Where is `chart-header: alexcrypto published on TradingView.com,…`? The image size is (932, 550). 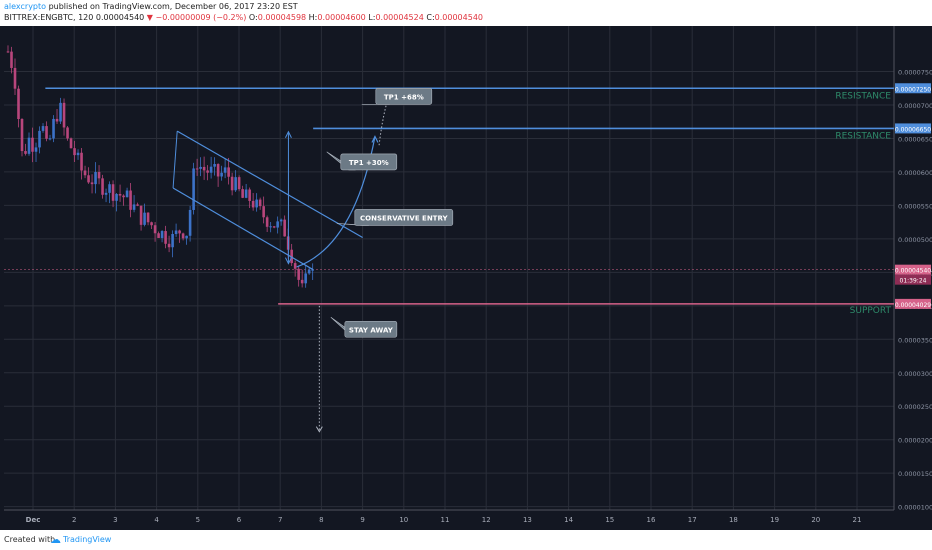 chart-header: alexcrypto published on TradingView.com,… is located at coordinates (466, 13).